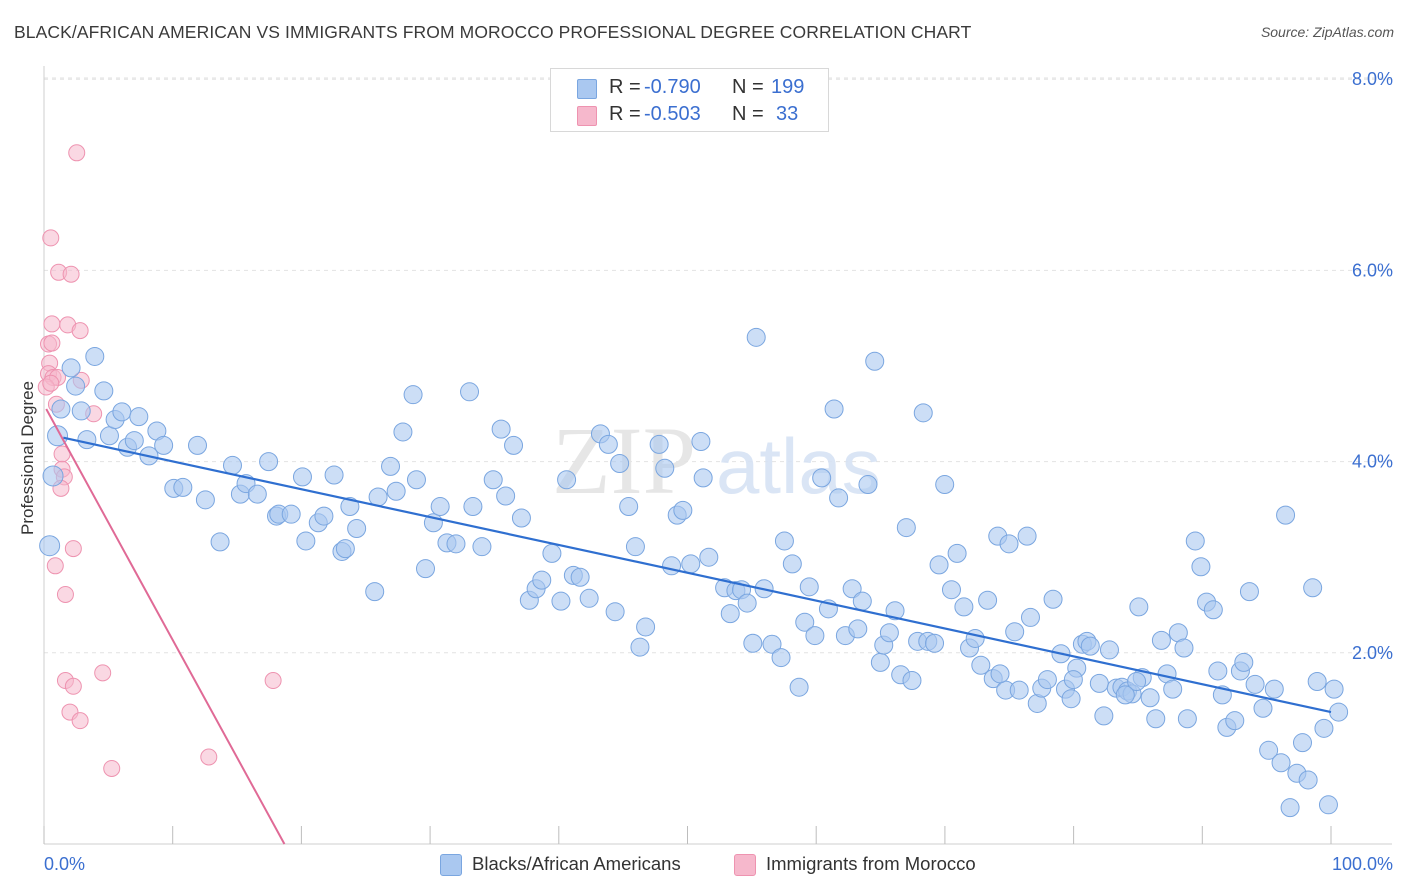  Describe the element at coordinates (672, 114) in the screenshot. I see `r-value: -0.503` at that location.